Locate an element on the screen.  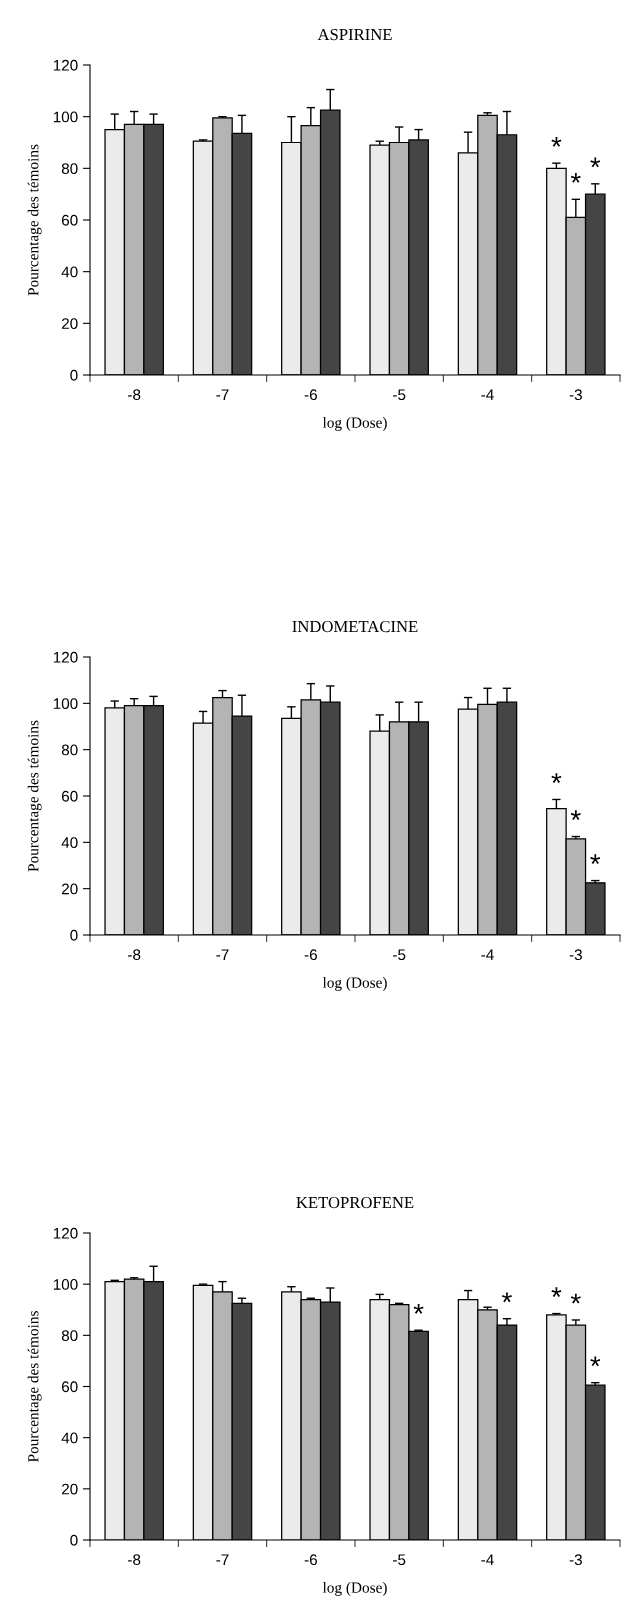
chart-title: KETOPROFENE is located at coordinates (355, 1202).